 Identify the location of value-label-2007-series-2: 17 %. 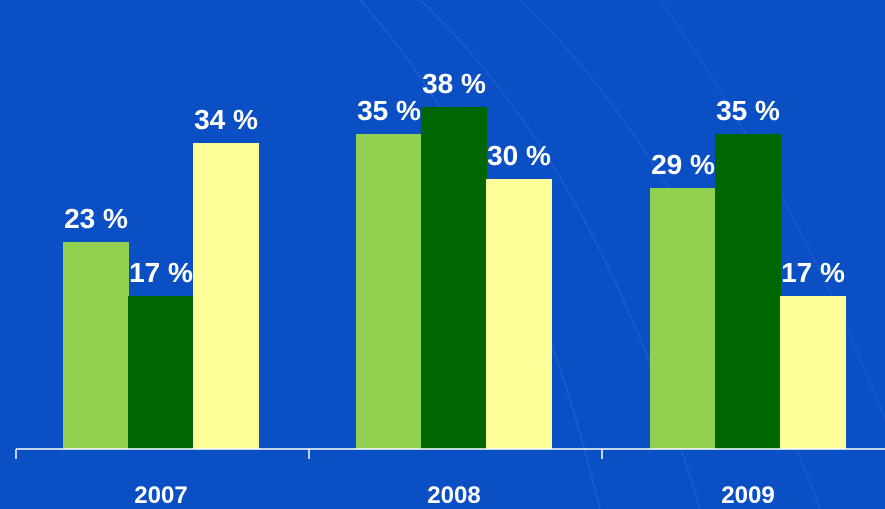
(161, 272).